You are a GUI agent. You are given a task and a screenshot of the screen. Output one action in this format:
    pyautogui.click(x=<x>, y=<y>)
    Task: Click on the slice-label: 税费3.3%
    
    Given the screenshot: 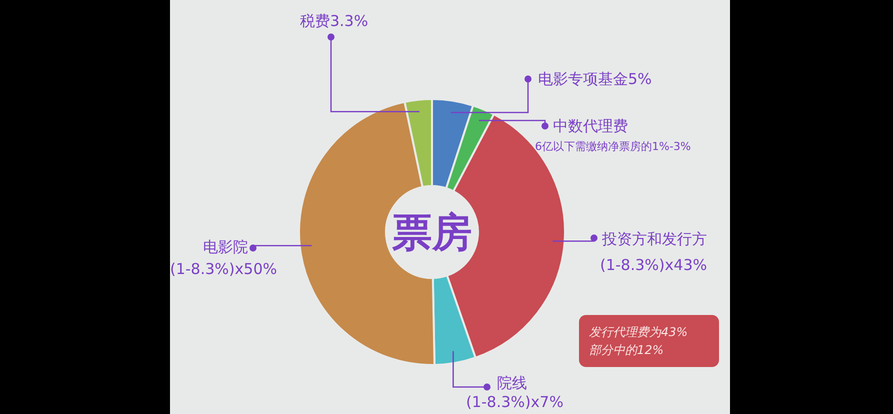 What is the action you would take?
    pyautogui.click(x=334, y=21)
    